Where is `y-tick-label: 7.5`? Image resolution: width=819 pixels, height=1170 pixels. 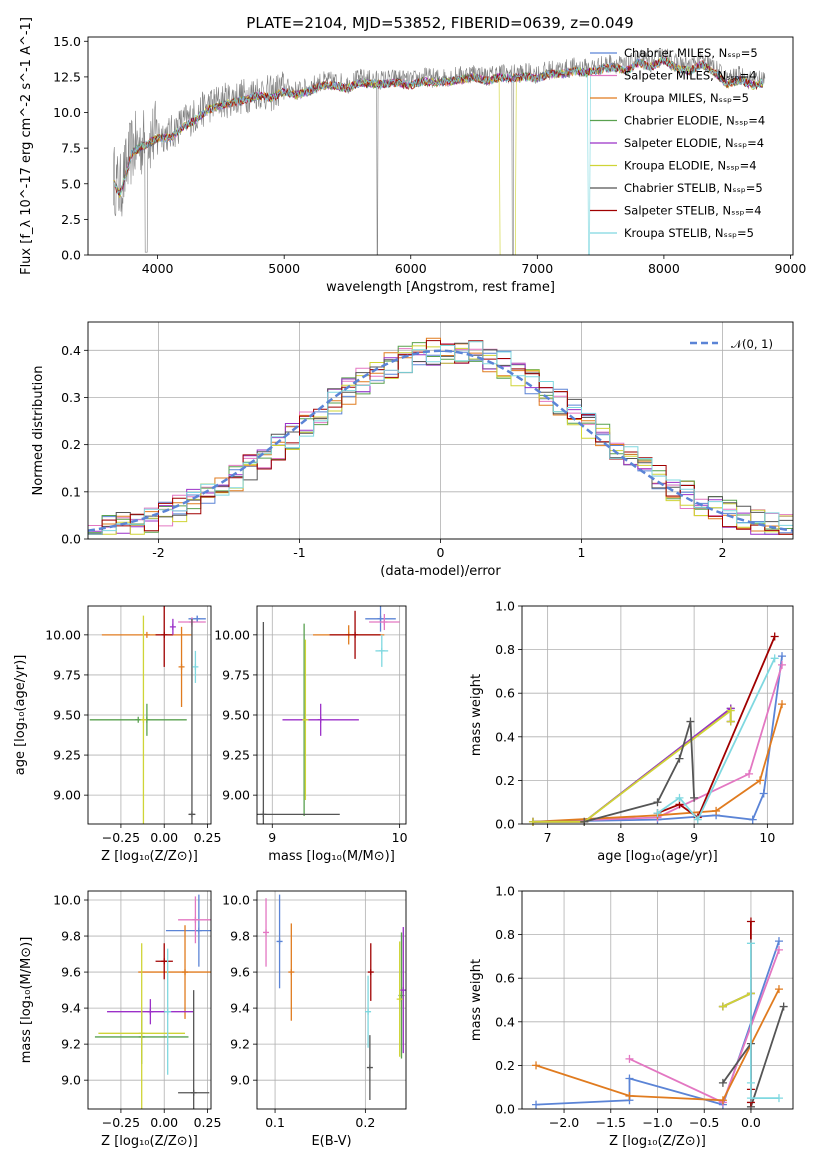 y-tick-label: 7.5 is located at coordinates (71, 148).